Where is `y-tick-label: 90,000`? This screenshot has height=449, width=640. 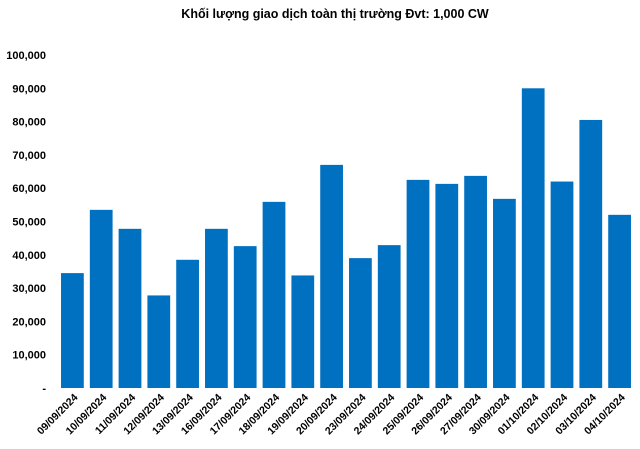
y-tick-label: 90,000 is located at coordinates (29, 89).